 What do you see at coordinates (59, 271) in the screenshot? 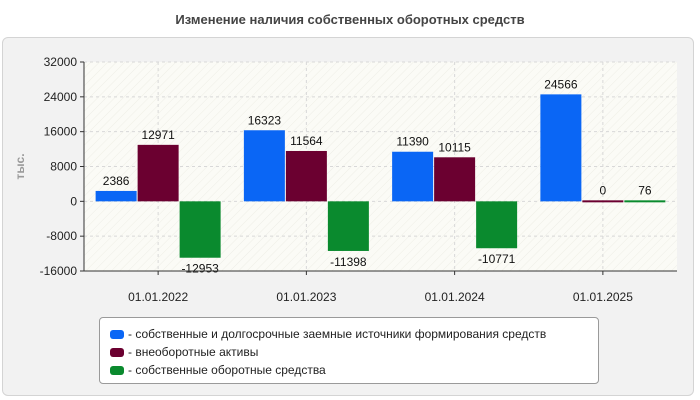
I see `y-tick-label: -16000` at bounding box center [59, 271].